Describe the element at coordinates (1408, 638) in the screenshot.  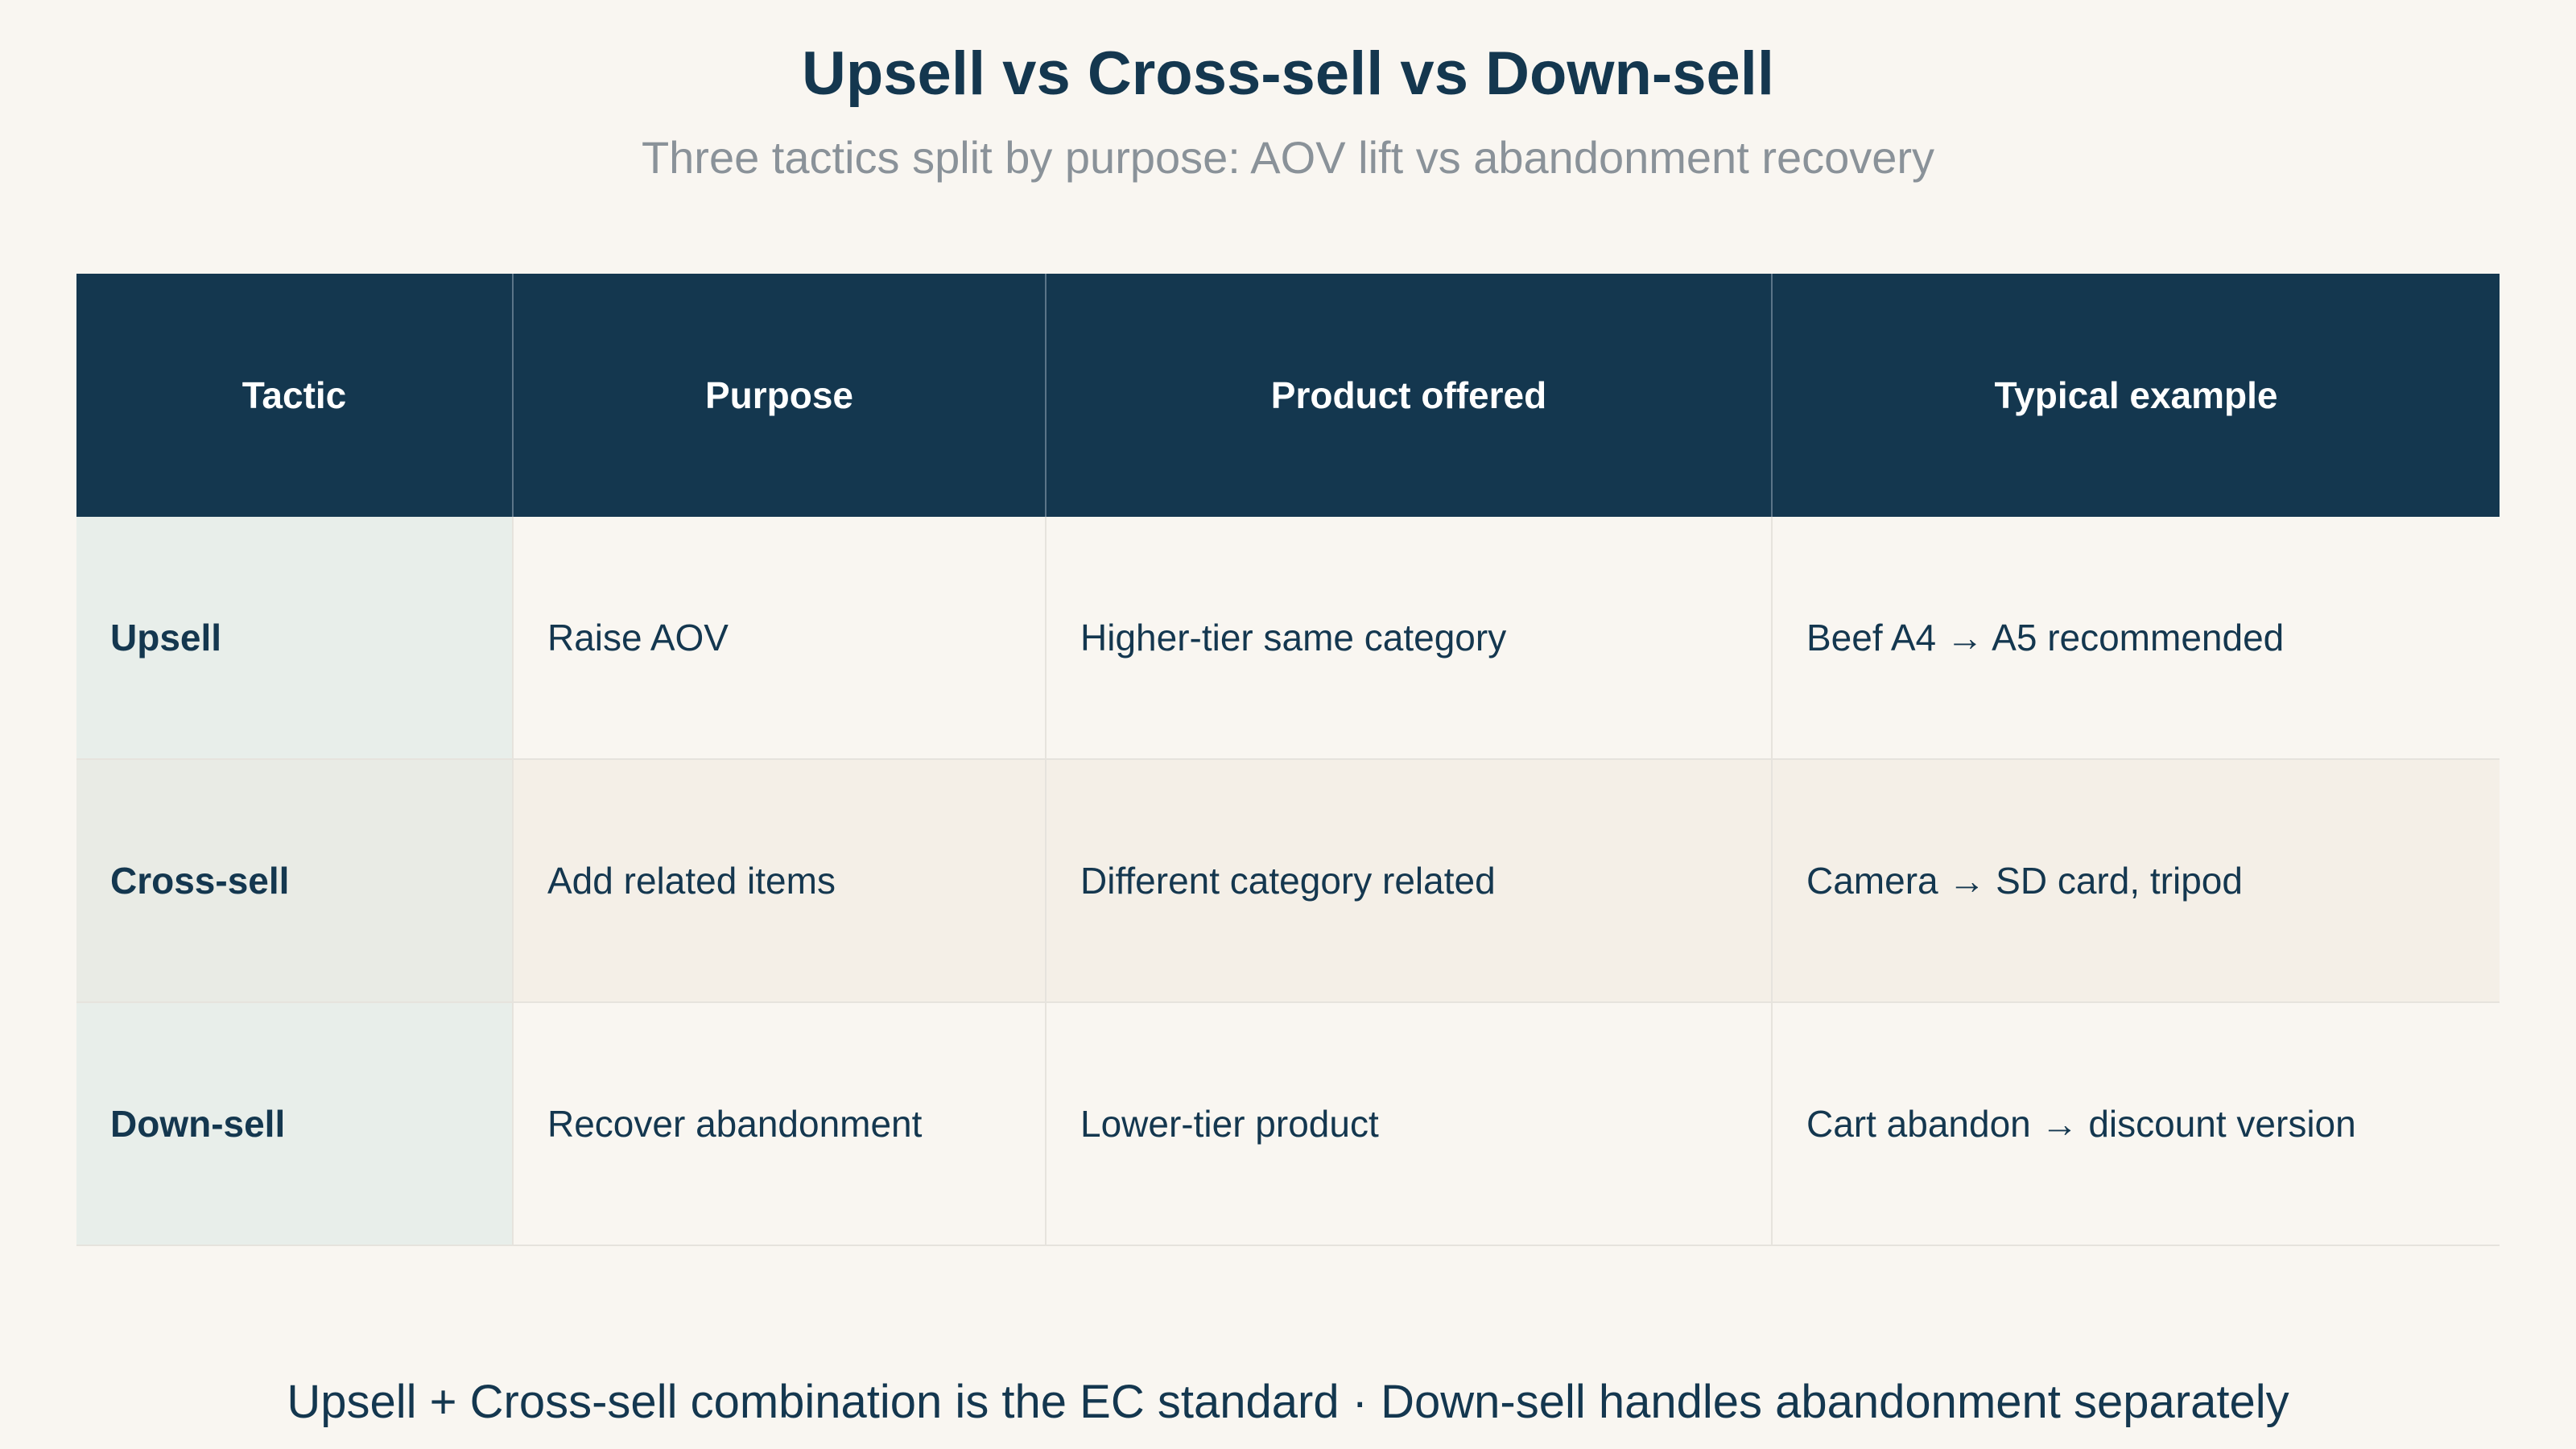
I see `cell-product-offered: Higher-tier same category` at that location.